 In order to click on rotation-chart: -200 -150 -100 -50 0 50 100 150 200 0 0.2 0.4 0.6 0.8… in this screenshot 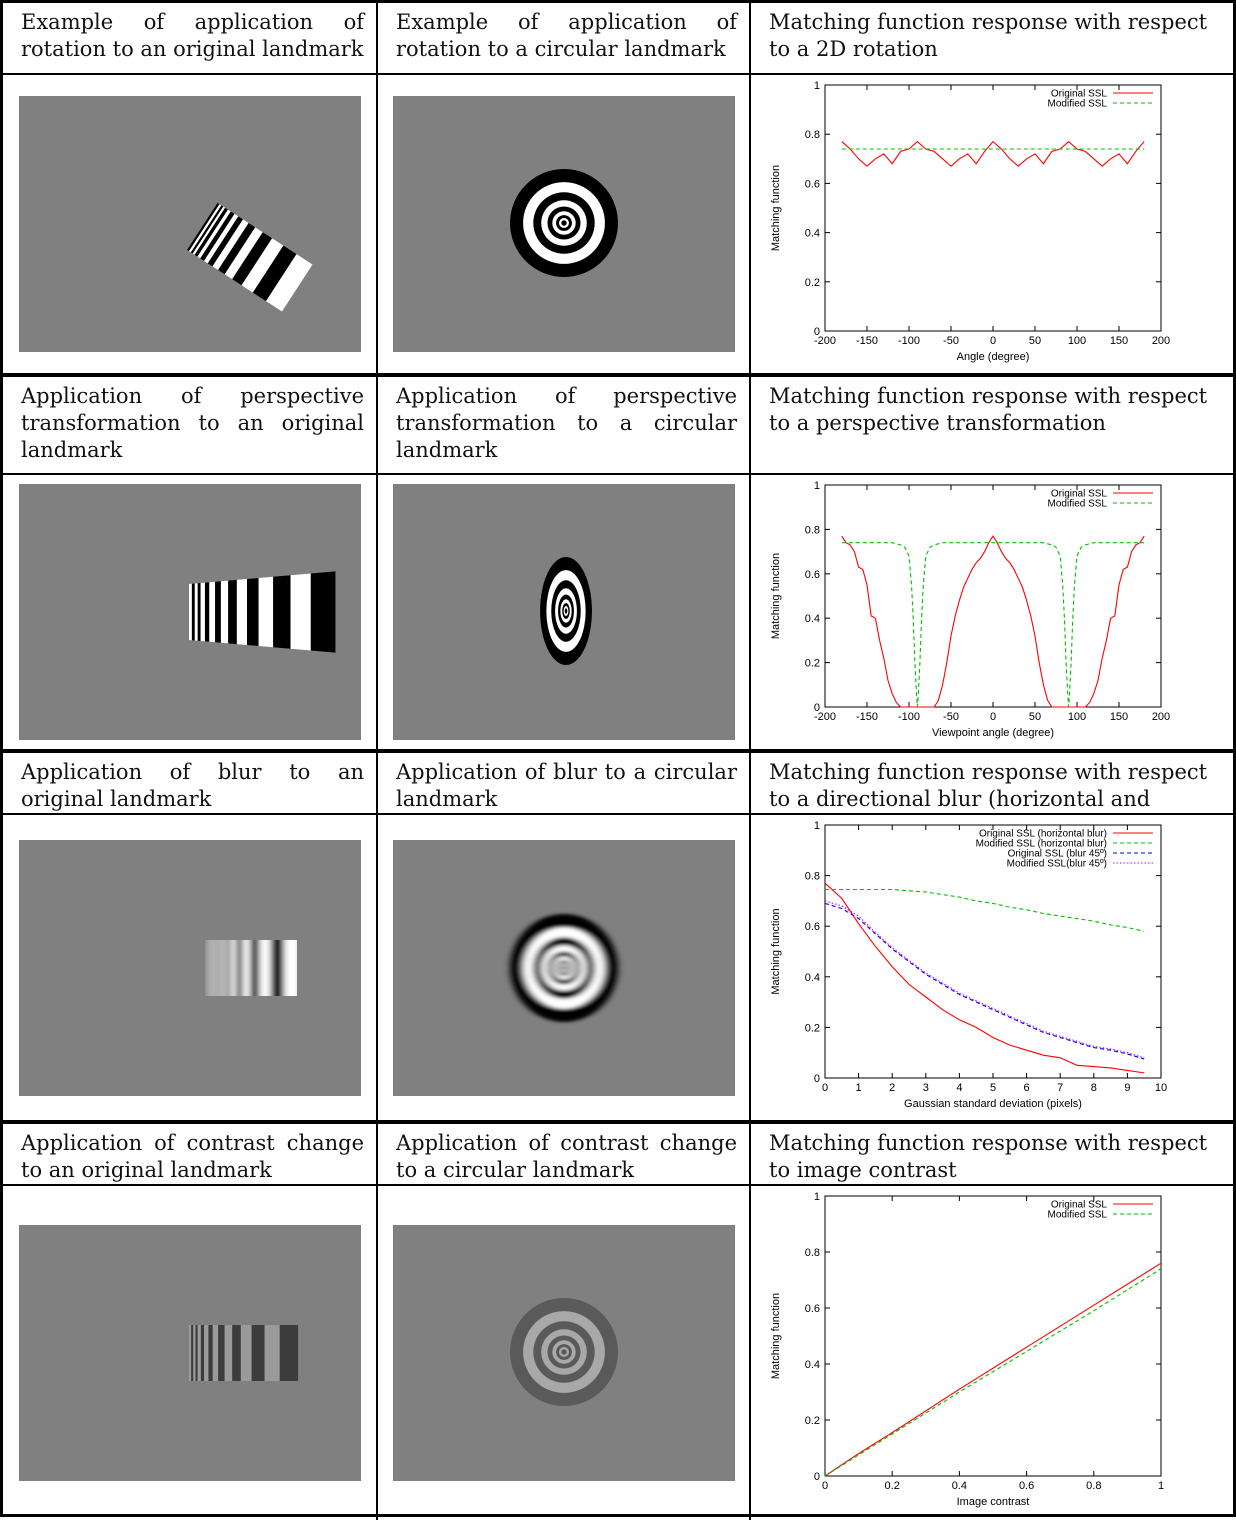, I will do `click(970, 221)`.